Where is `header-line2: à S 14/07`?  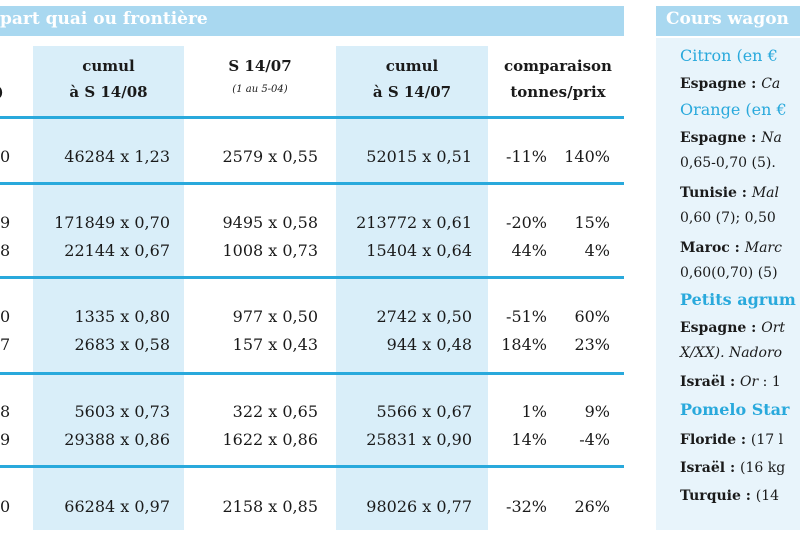 header-line2: à S 14/07 is located at coordinates (412, 92).